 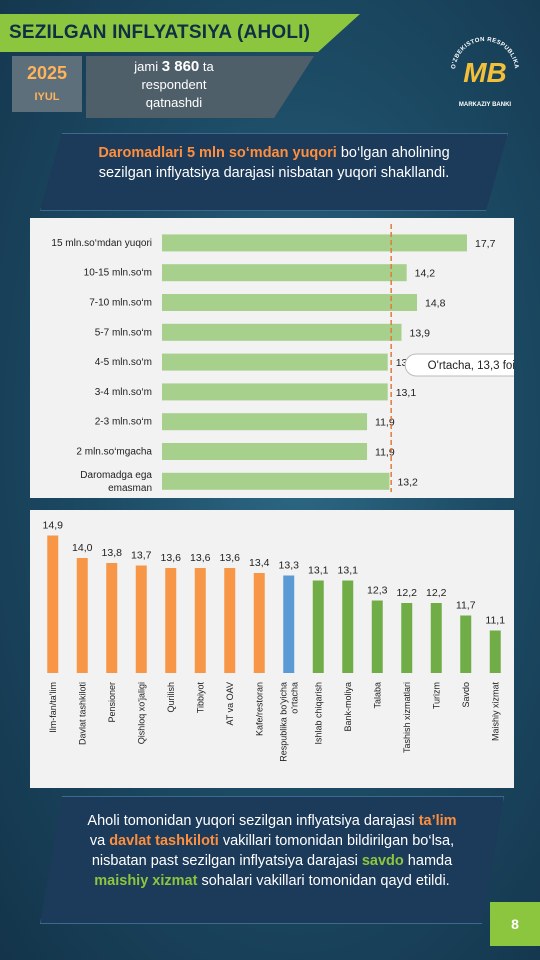 What do you see at coordinates (407, 717) in the screenshot?
I see `category-label: Tashish xizmatlari` at bounding box center [407, 717].